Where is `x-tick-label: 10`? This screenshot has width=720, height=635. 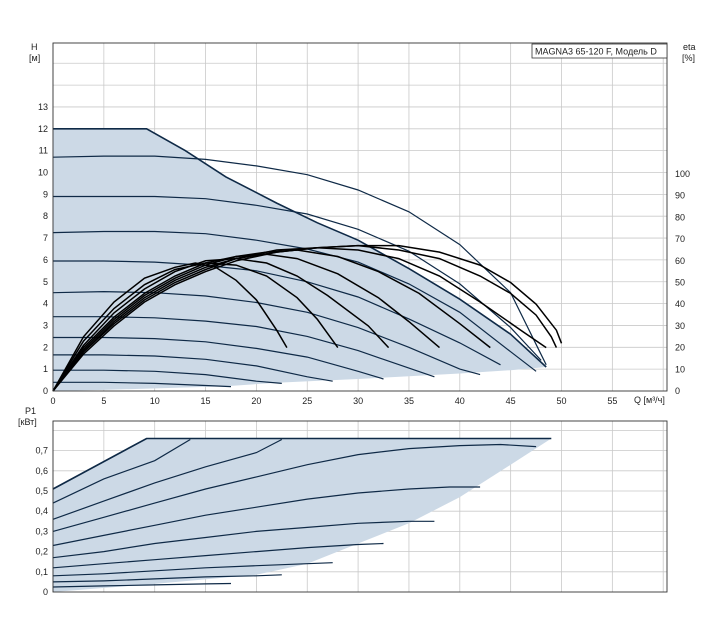 x-tick-label: 10 is located at coordinates (155, 401).